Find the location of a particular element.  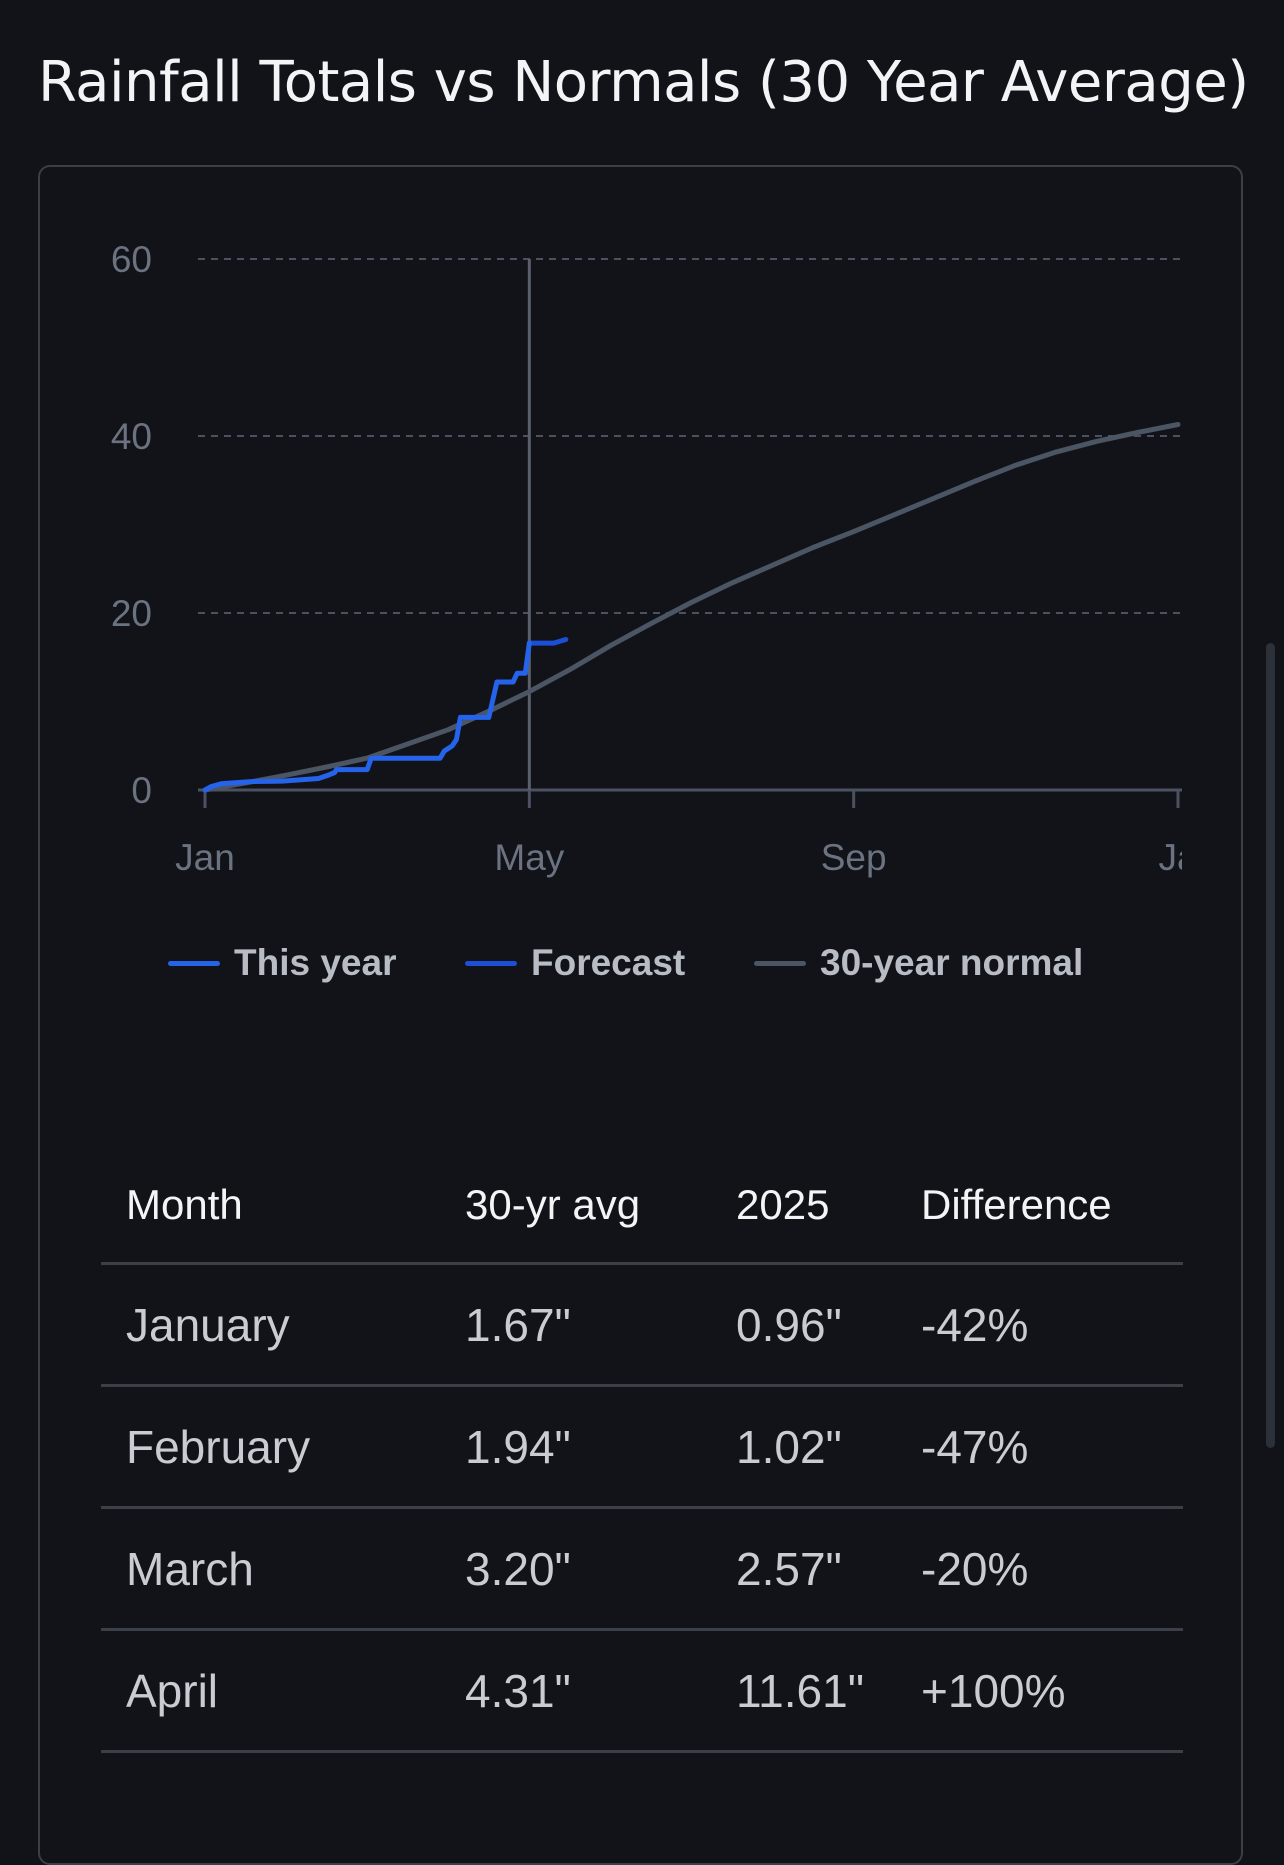

table-row: January 1.67" 0.96" -42% is located at coordinates (642, 1325).